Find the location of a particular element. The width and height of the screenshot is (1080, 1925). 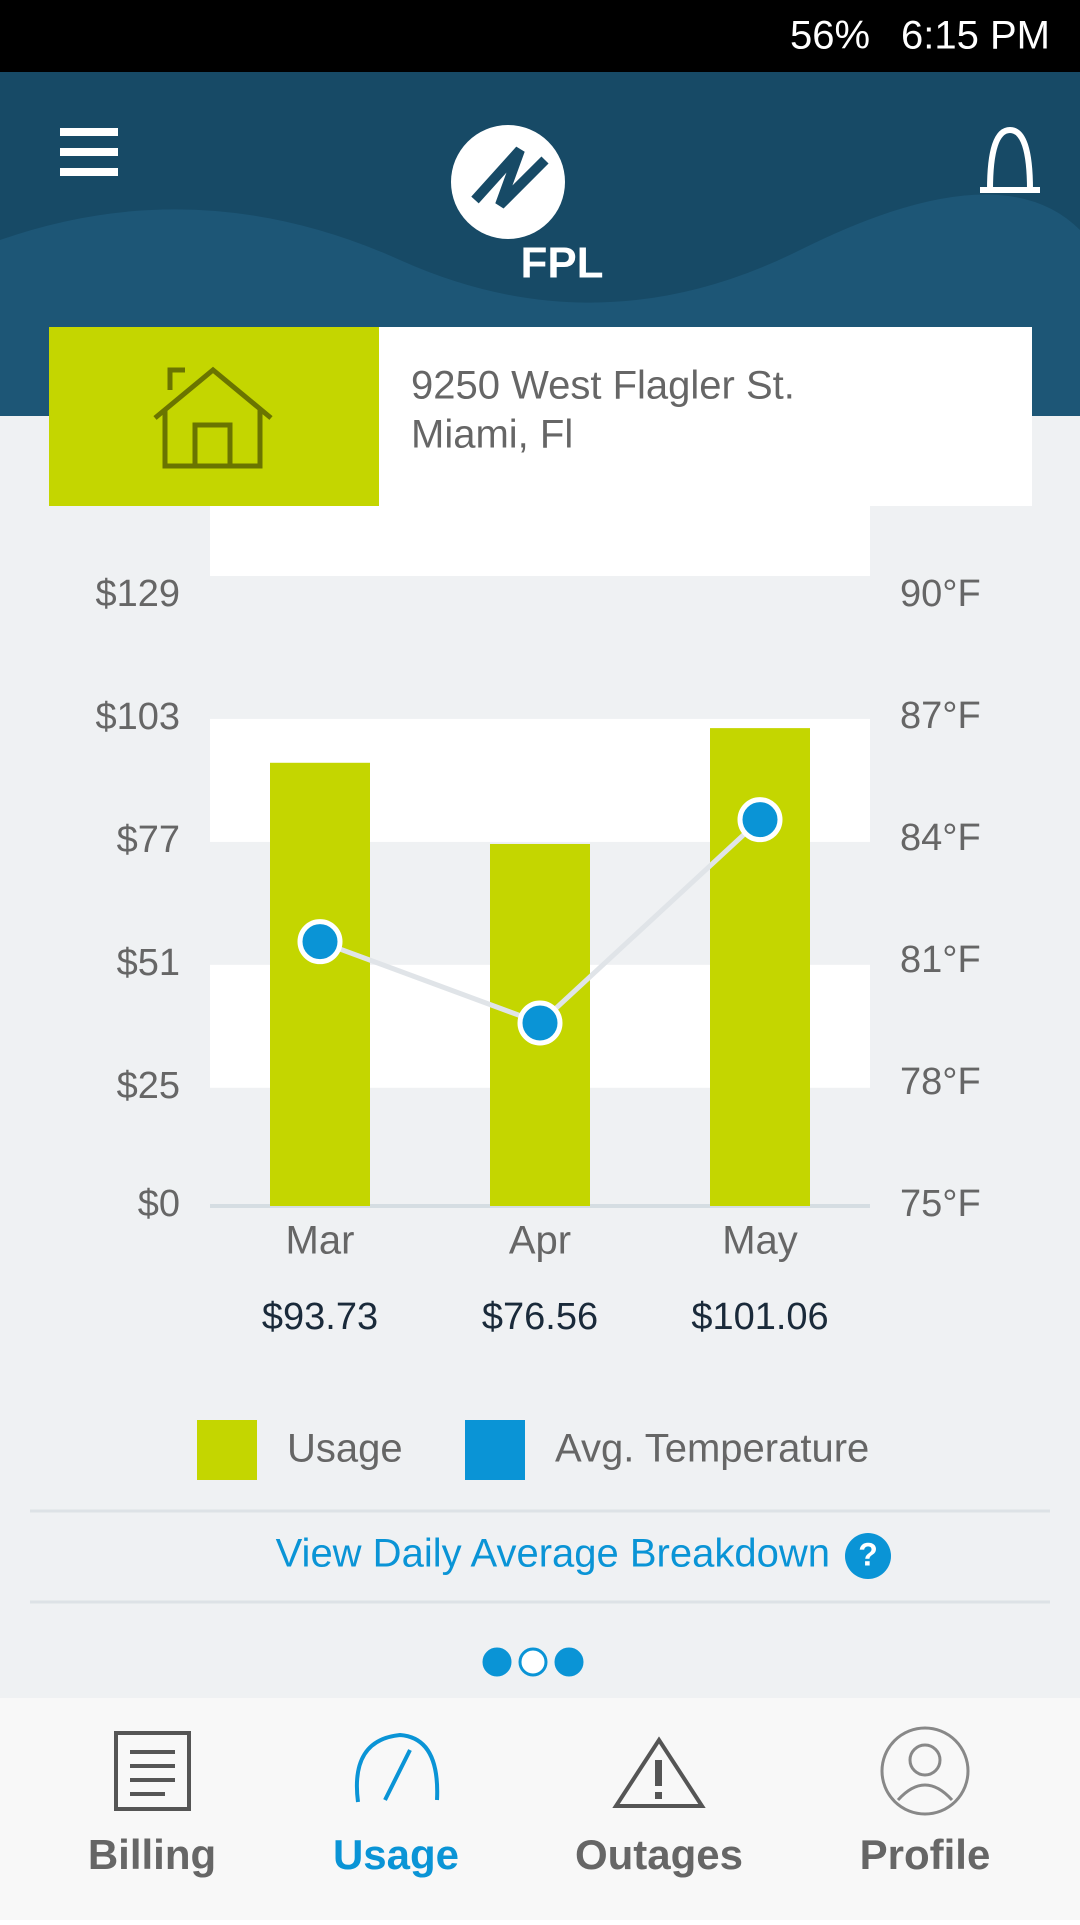

address-line: 9250 West Flagler St. is located at coordinates (603, 386).